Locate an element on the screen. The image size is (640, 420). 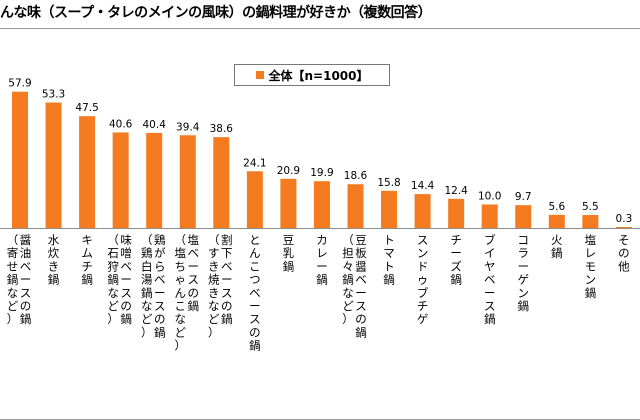
data-label: 18.6 is located at coordinates (356, 176).